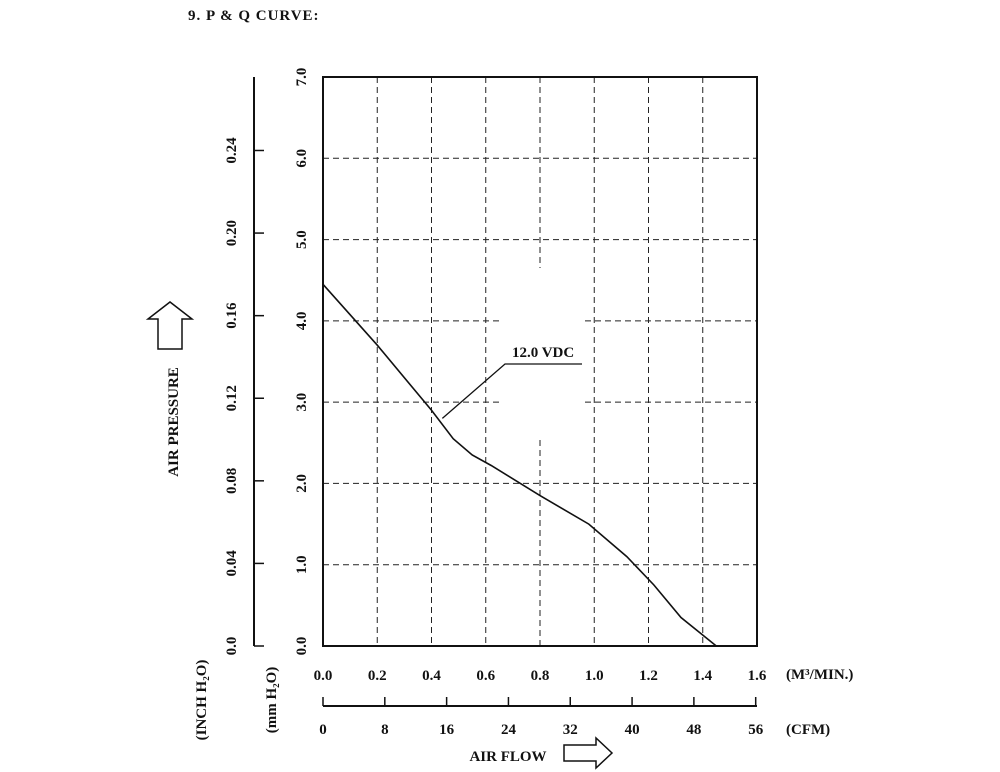 The image size is (1000, 772). I want to click on y-axis-title: AIR PRESSURE, so click(174, 422).